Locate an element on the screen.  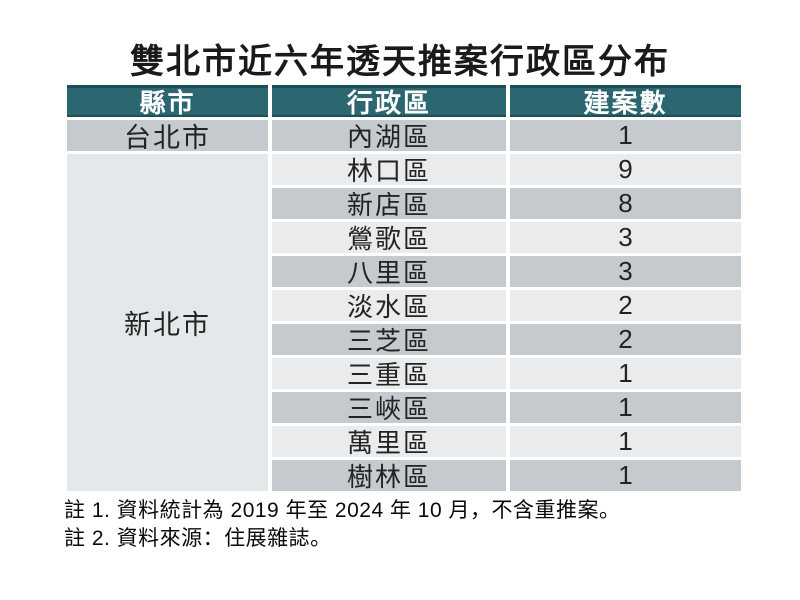
district-cell-wanli: 萬里區 is located at coordinates (389, 442).